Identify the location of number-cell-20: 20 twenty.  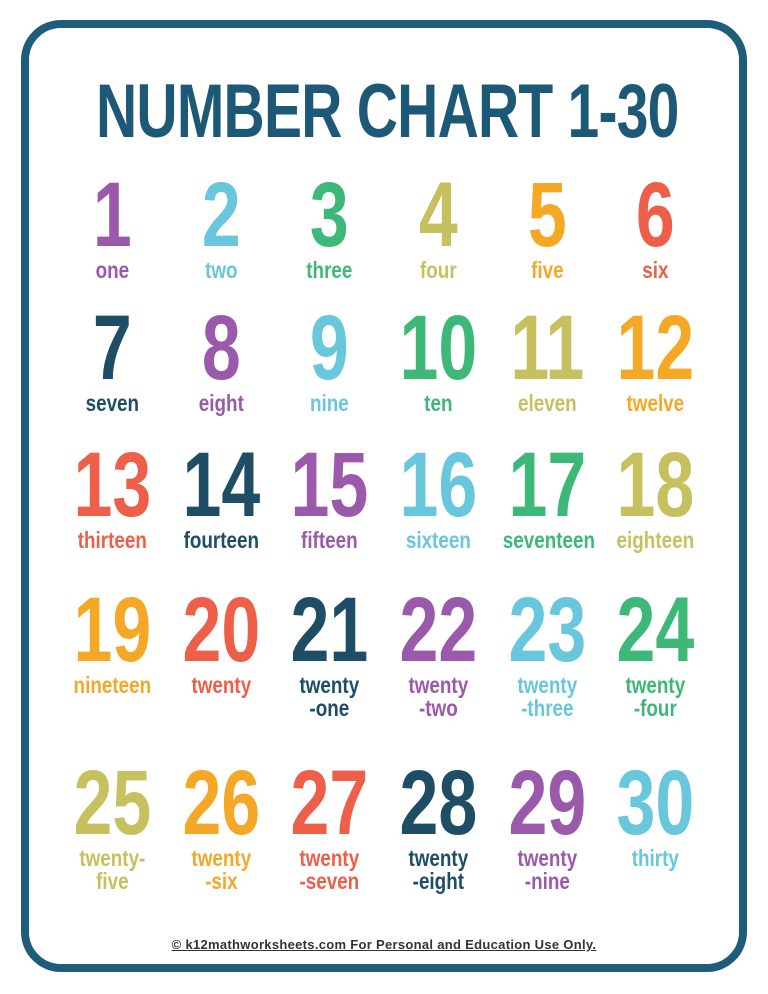
(221, 649).